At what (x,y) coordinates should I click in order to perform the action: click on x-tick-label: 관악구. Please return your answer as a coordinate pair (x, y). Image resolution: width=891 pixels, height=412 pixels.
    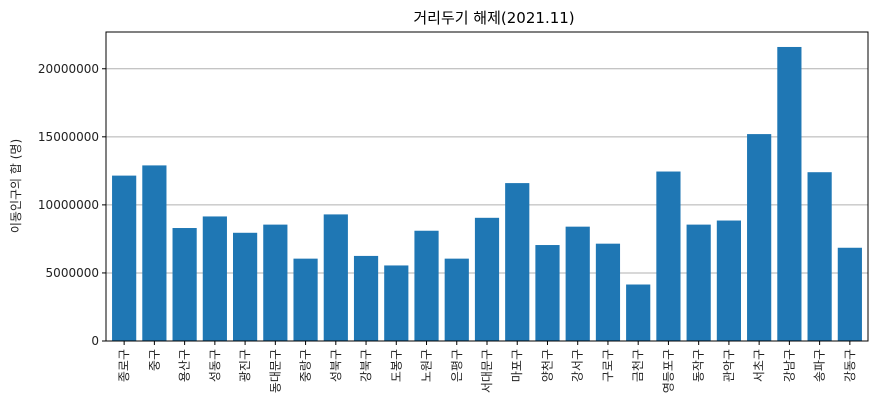
    Looking at the image, I should click on (729, 365).